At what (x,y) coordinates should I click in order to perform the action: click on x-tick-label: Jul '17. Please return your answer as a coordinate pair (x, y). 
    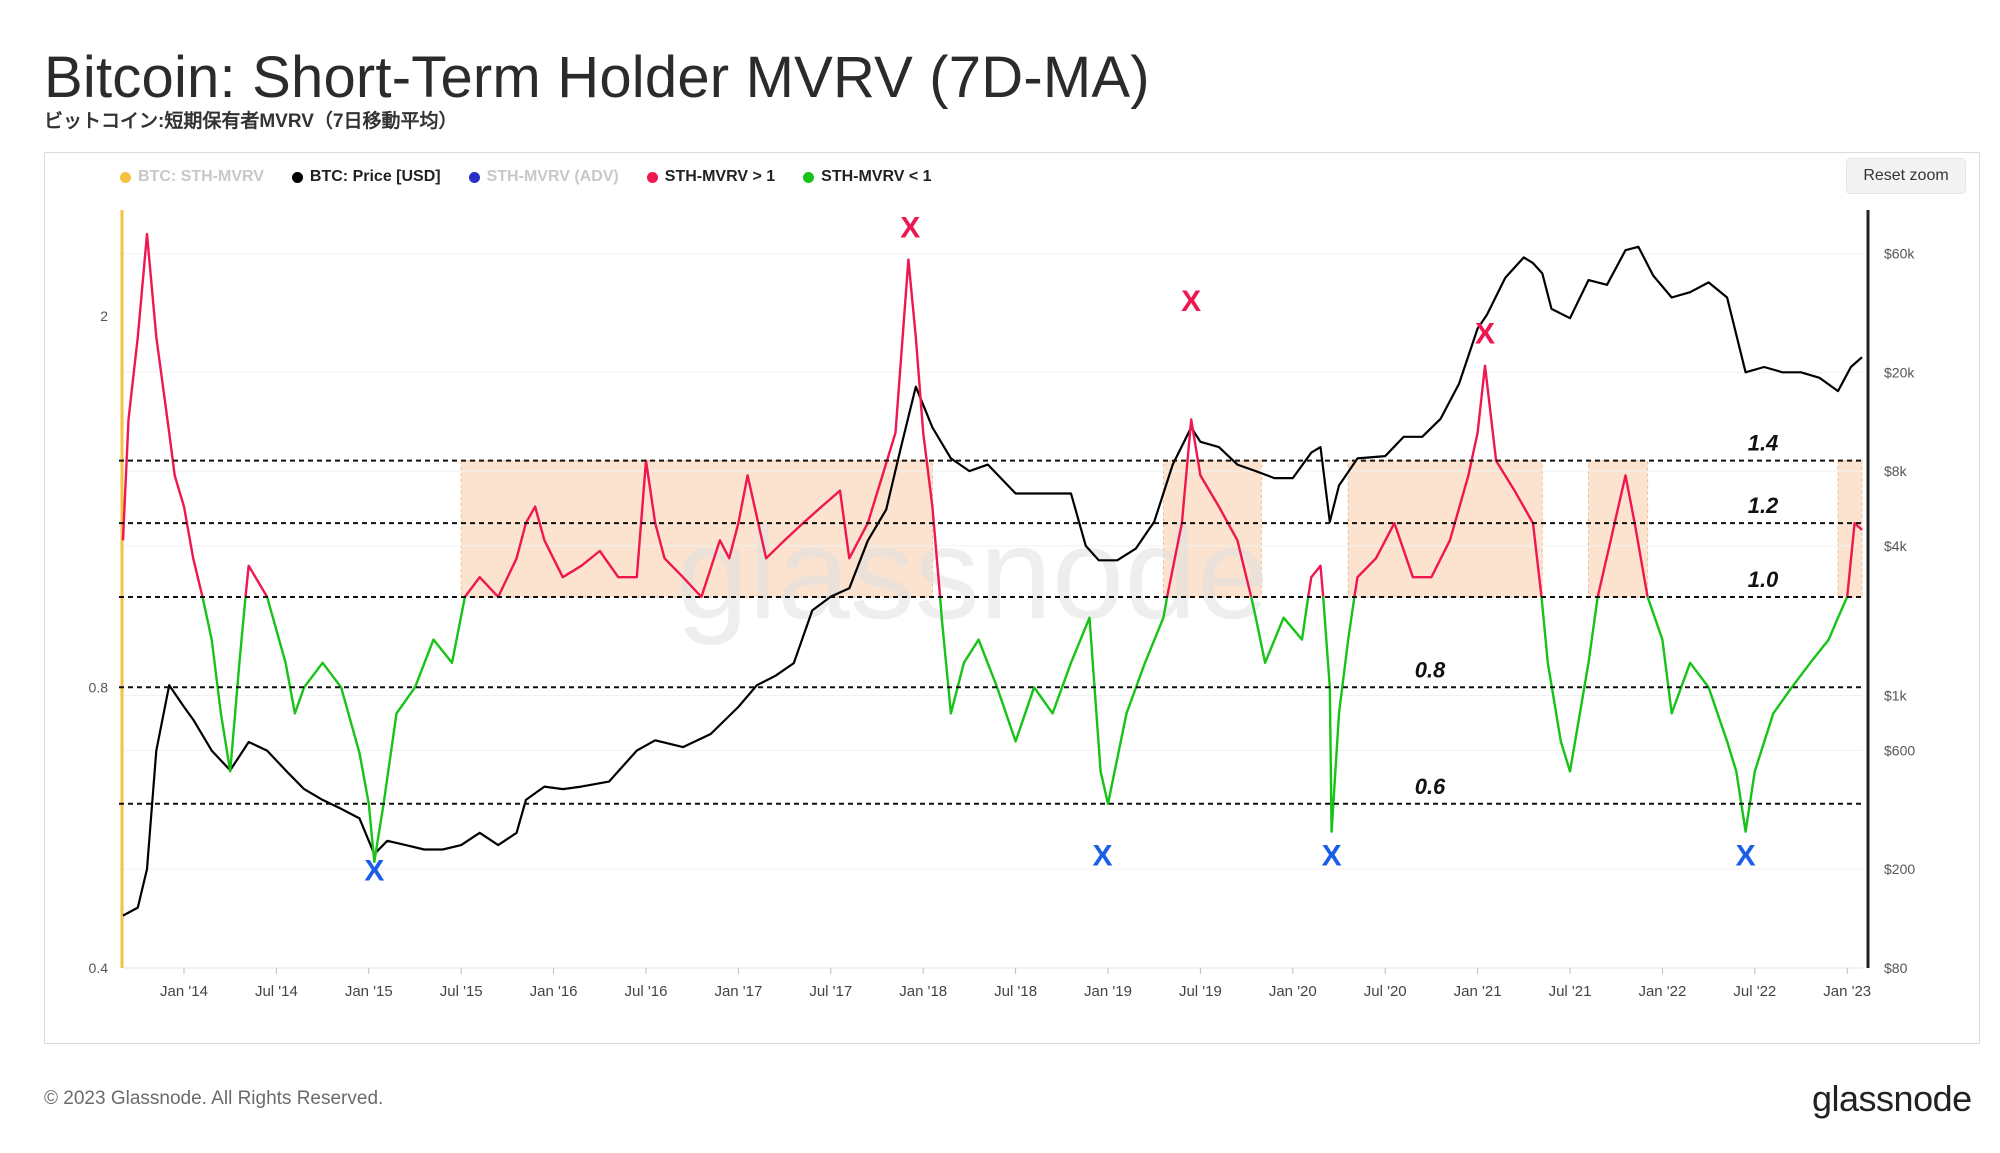
    Looking at the image, I should click on (830, 991).